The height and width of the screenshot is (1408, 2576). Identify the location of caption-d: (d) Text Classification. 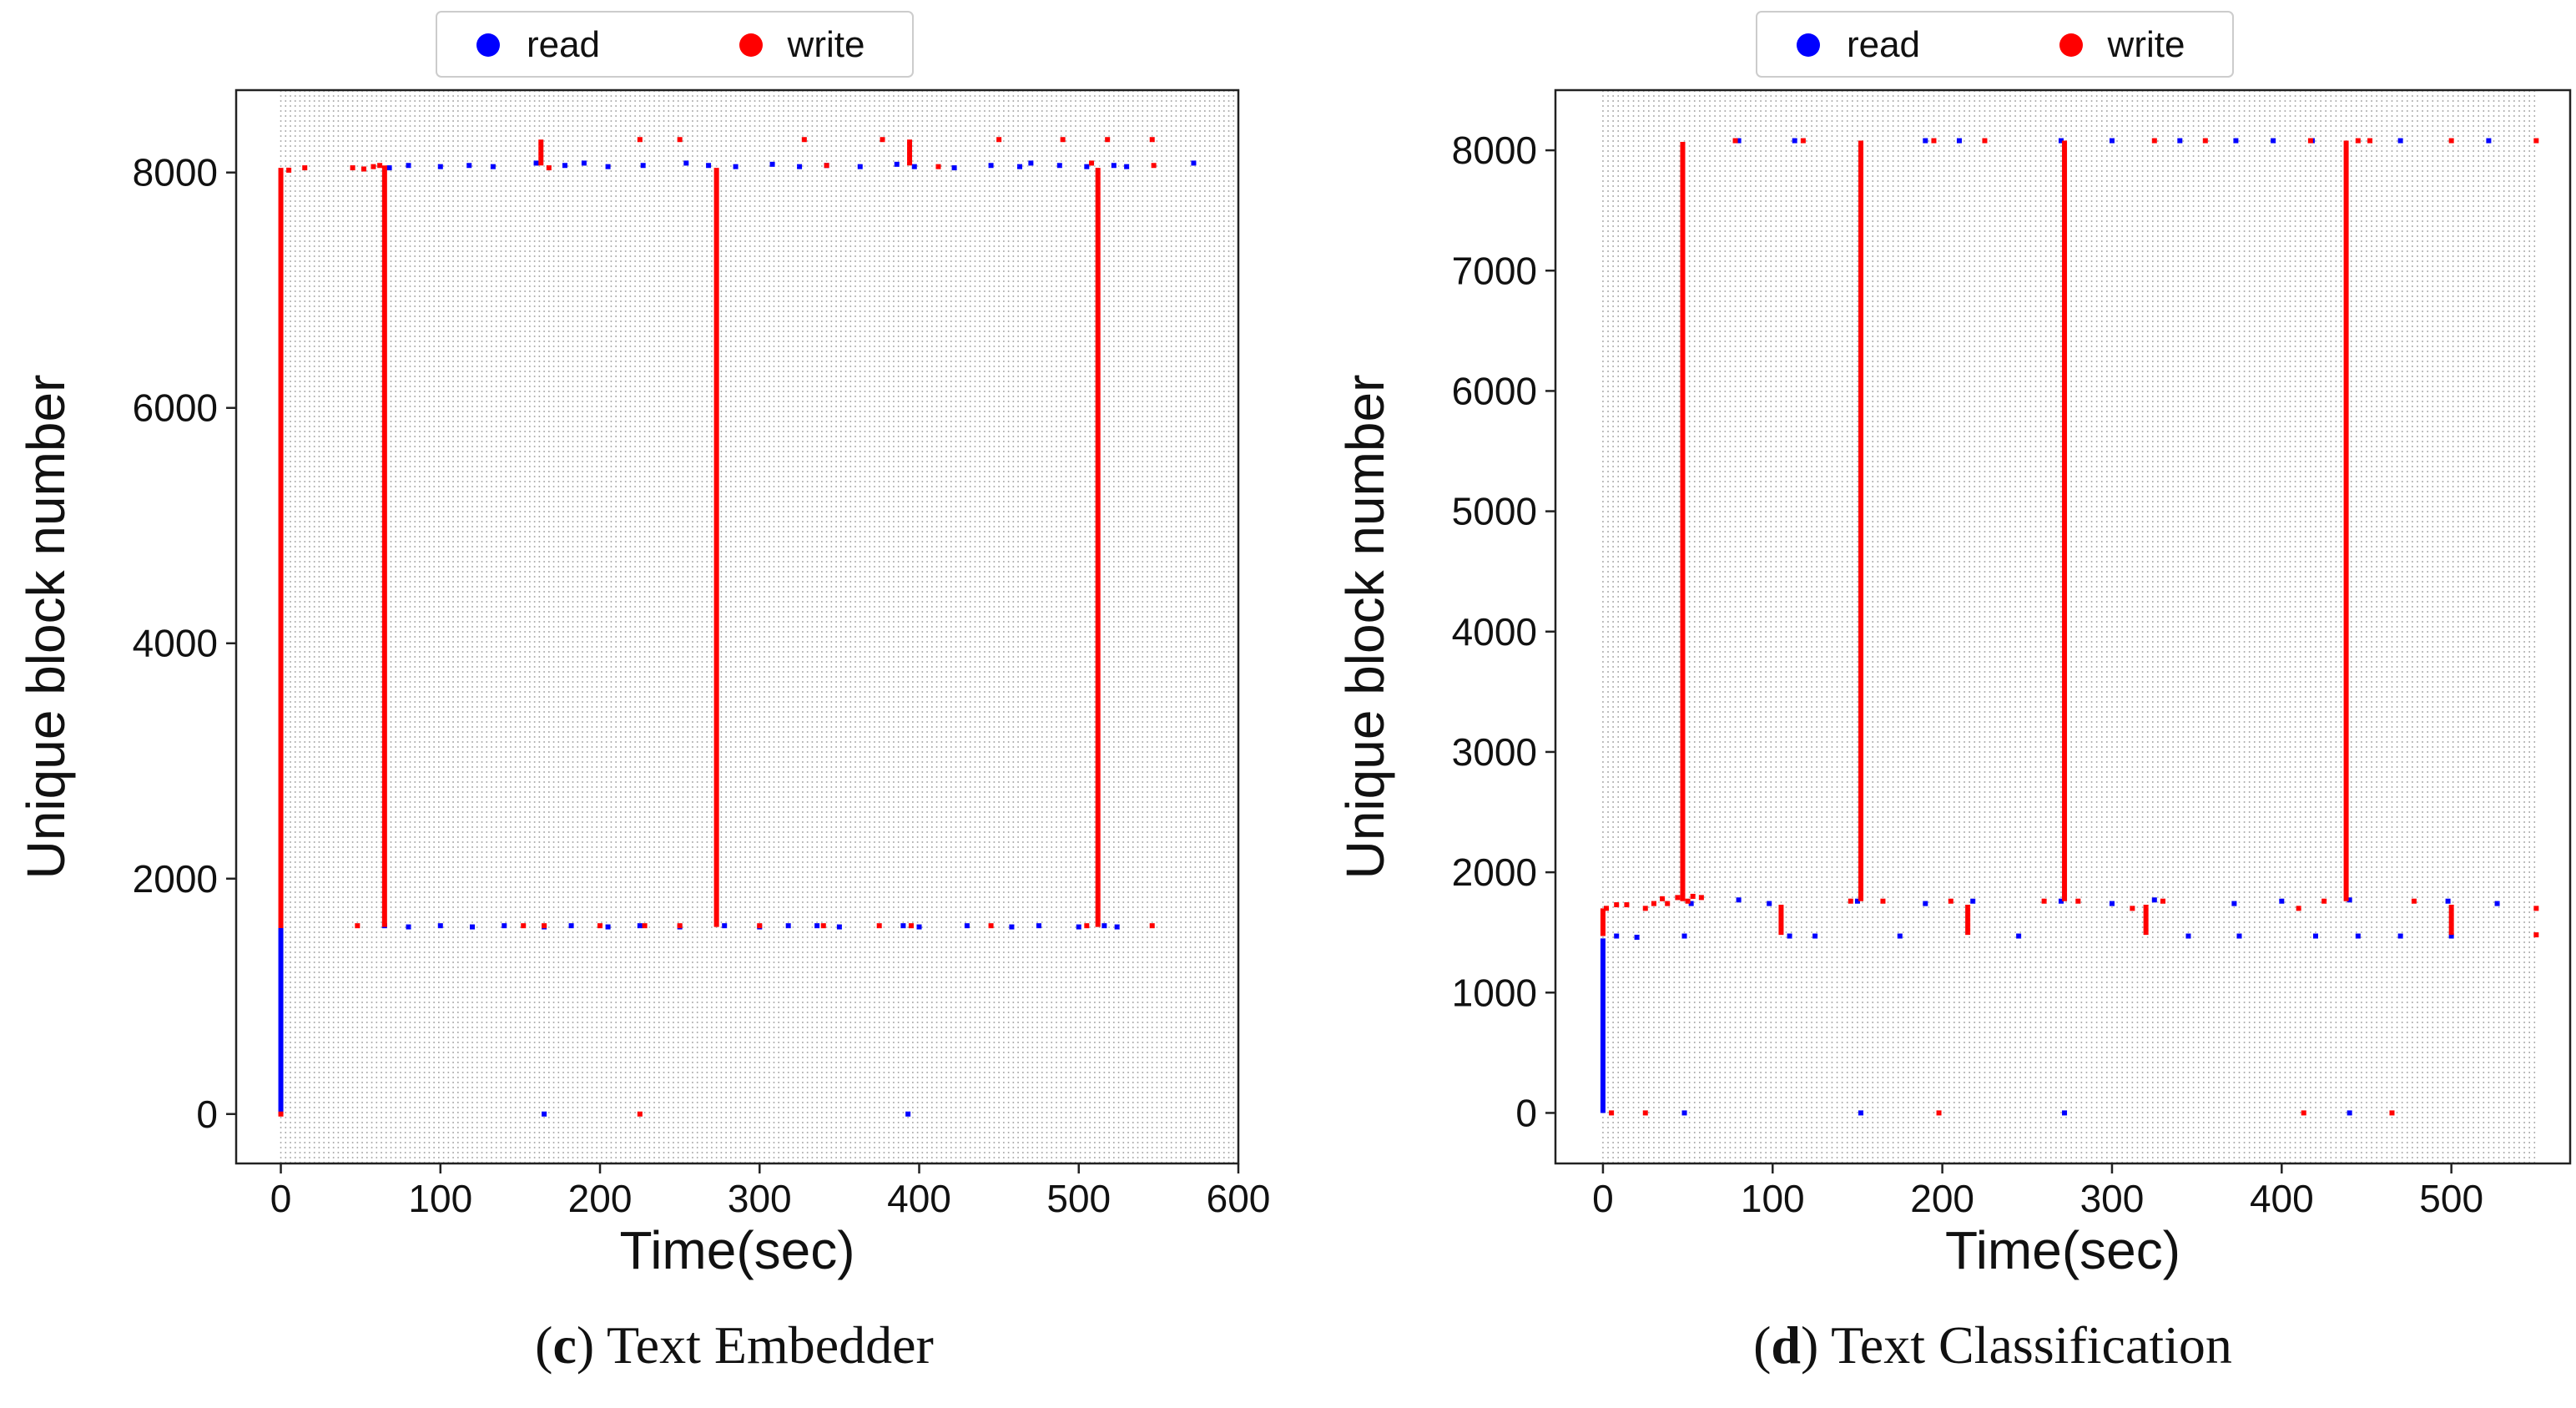
(1993, 1345).